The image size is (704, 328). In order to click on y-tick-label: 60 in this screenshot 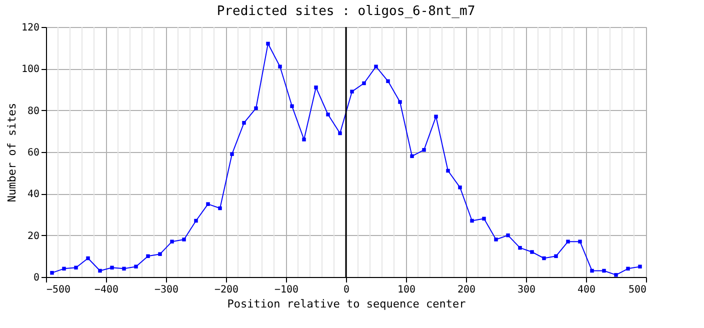, I will do `click(33, 153)`.